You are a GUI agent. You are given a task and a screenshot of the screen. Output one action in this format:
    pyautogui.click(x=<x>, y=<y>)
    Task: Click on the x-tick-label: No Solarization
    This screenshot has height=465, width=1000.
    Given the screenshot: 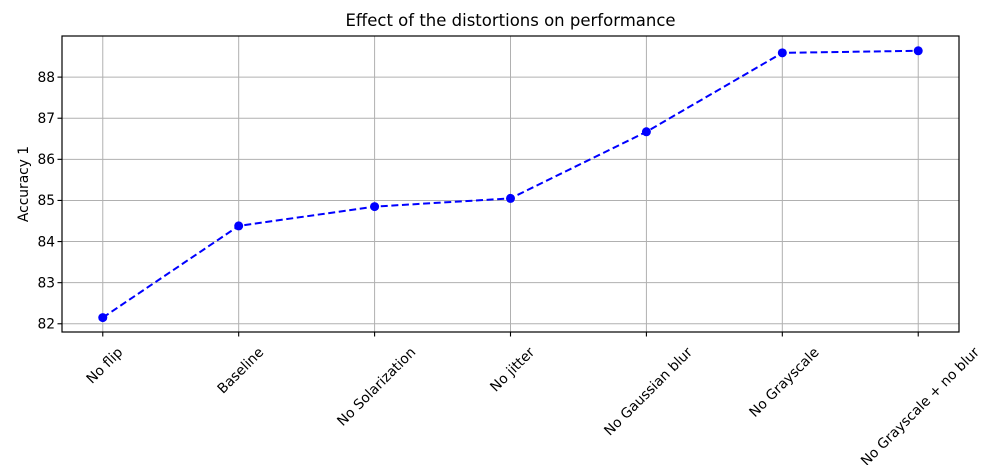 What is the action you would take?
    pyautogui.click(x=376, y=387)
    